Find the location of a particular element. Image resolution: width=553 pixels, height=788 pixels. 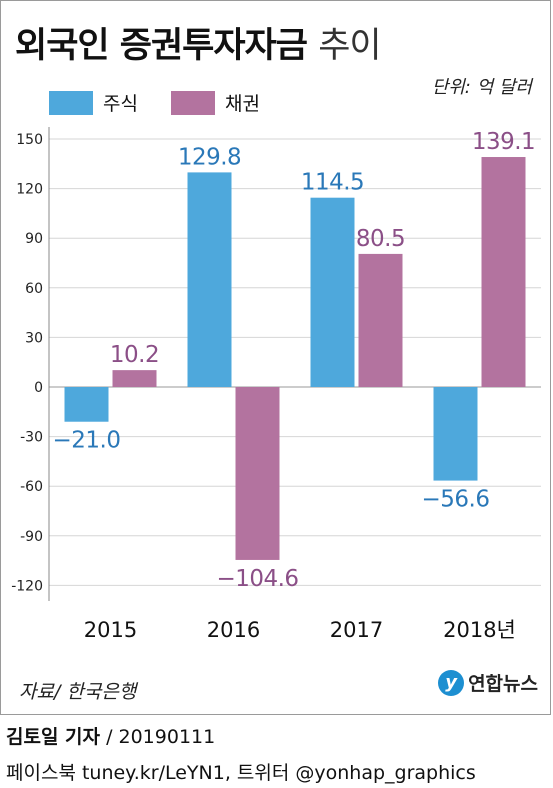

data-label-stocks: 129.8 is located at coordinates (209, 157).